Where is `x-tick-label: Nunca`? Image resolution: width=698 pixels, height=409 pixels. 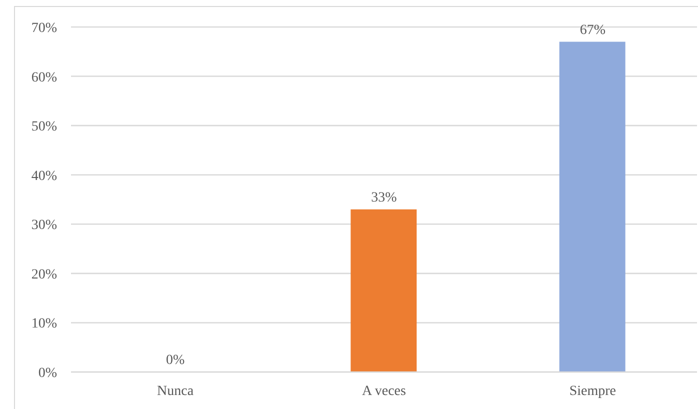
x-tick-label: Nunca is located at coordinates (175, 391).